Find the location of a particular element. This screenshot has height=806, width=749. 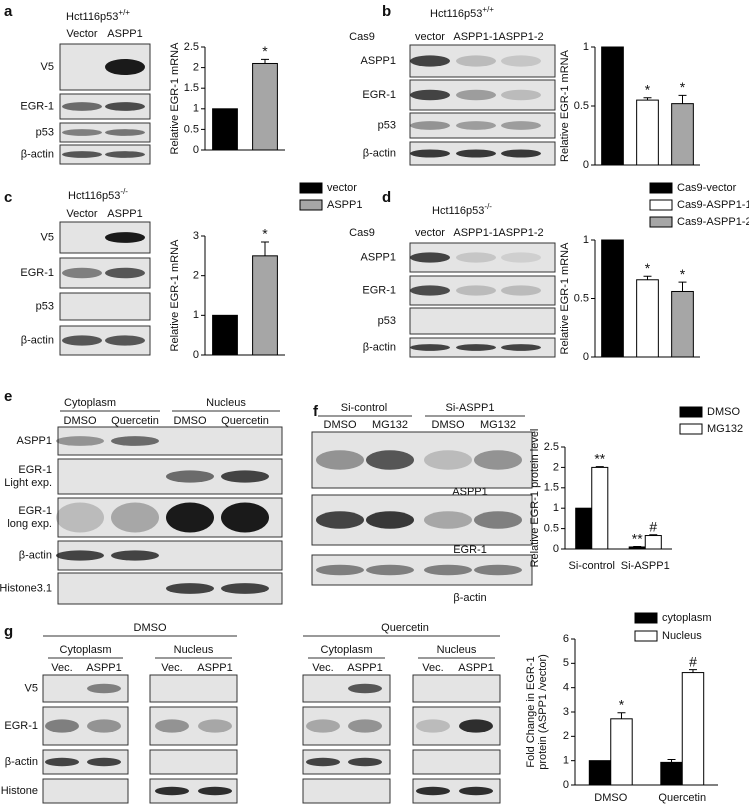

y-axis-label: Relative EGR-1 mRNA is located at coordinates (175, 98).